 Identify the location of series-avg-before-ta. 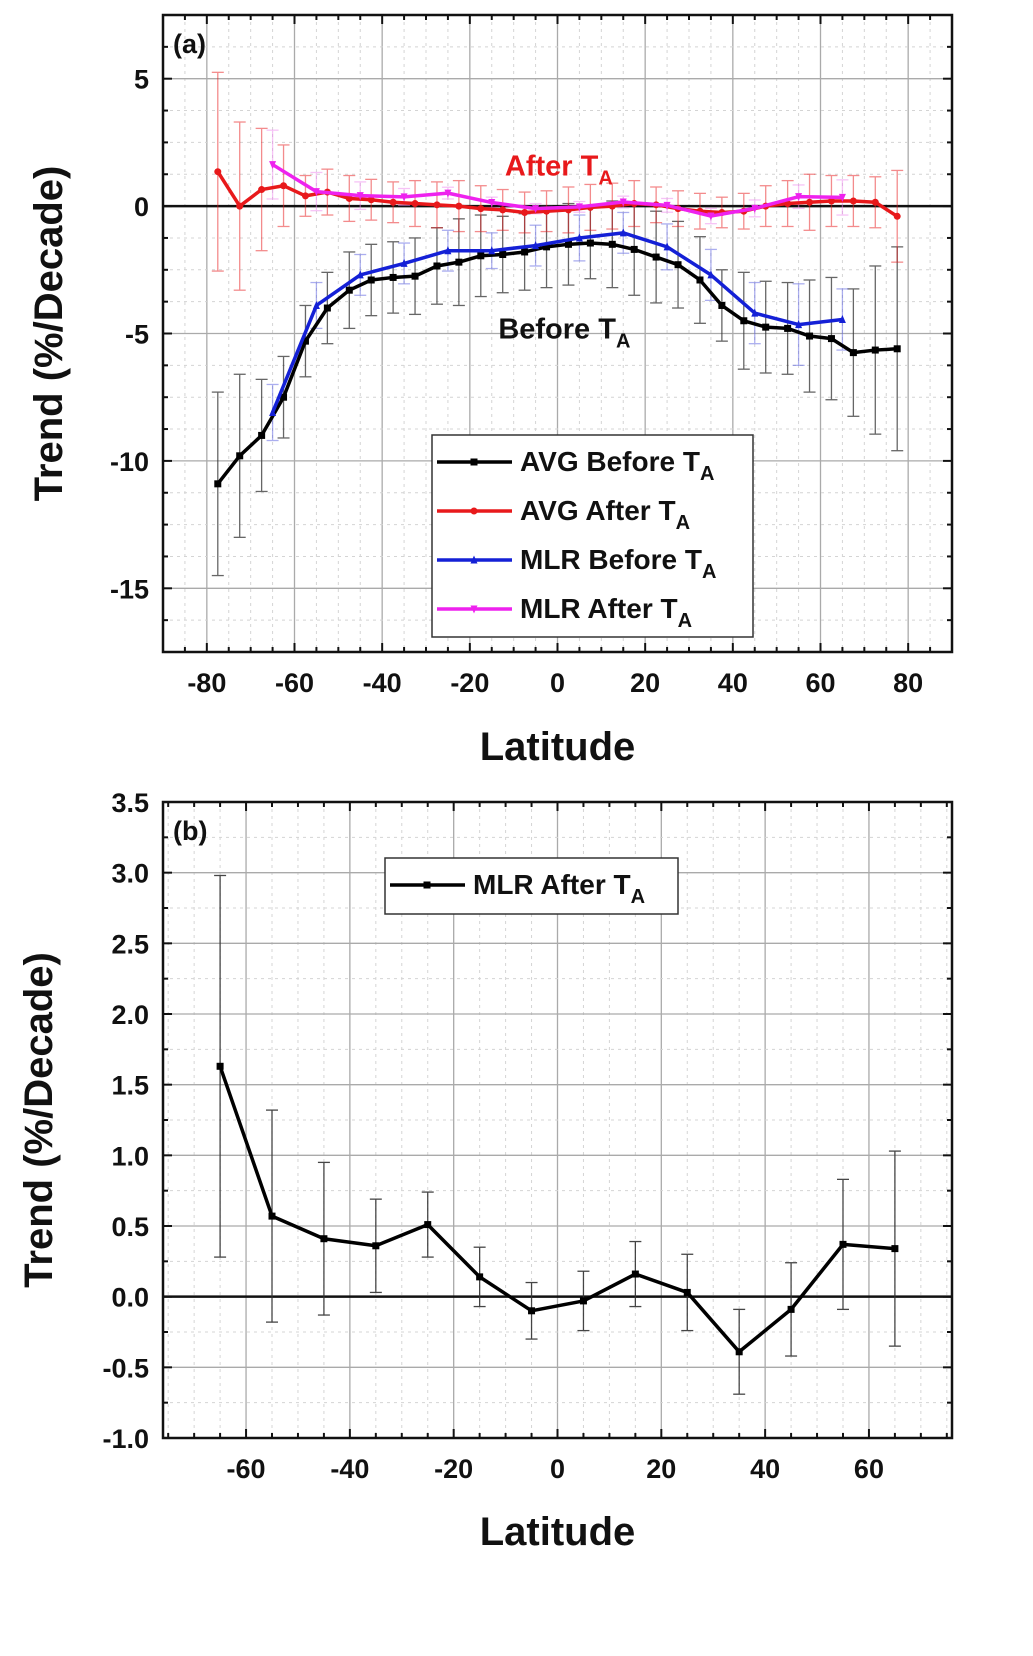
(557, 363).